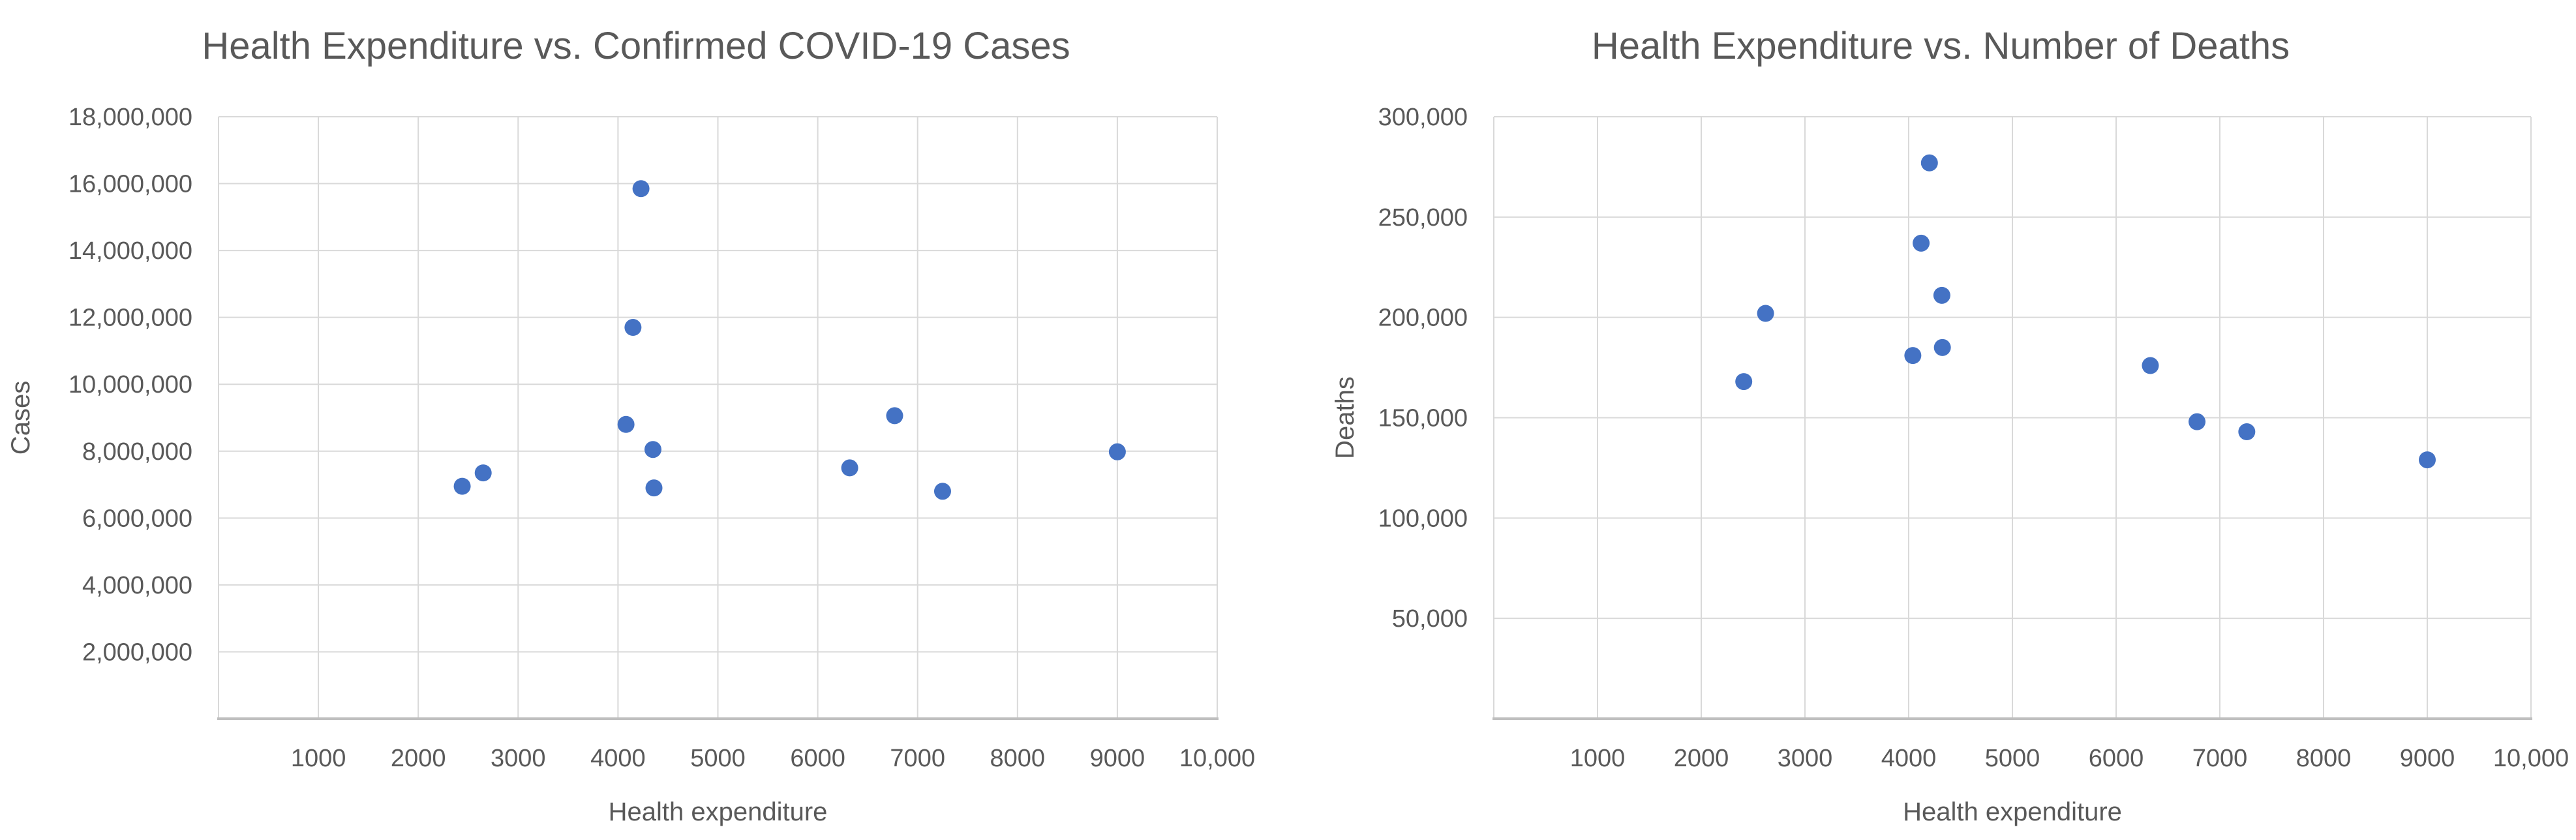 This screenshot has height=840, width=2576. Describe the element at coordinates (1423, 419) in the screenshot. I see `y-tick-label: 150,000` at that location.